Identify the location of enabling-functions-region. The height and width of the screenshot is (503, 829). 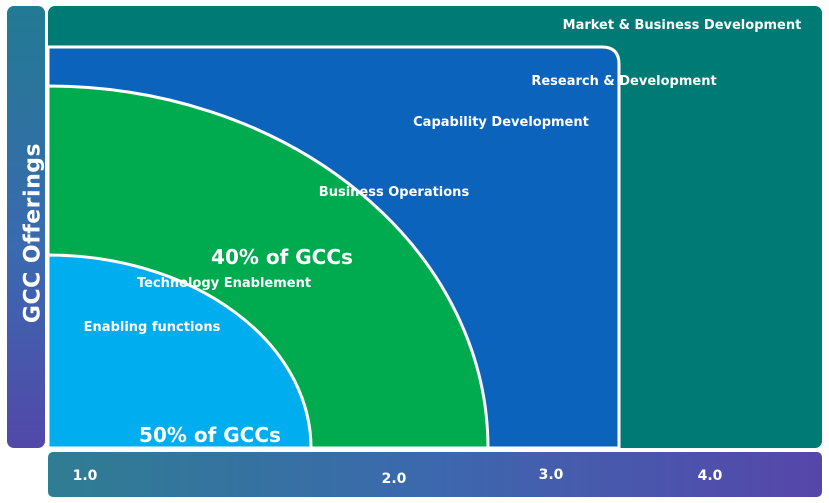
(179, 351).